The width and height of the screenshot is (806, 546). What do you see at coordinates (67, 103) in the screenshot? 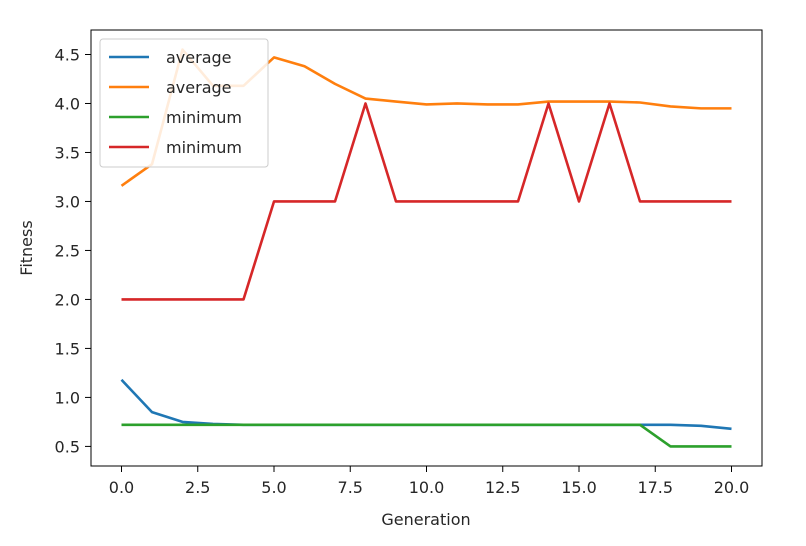
I see `y-tick-label: 4.0` at bounding box center [67, 103].